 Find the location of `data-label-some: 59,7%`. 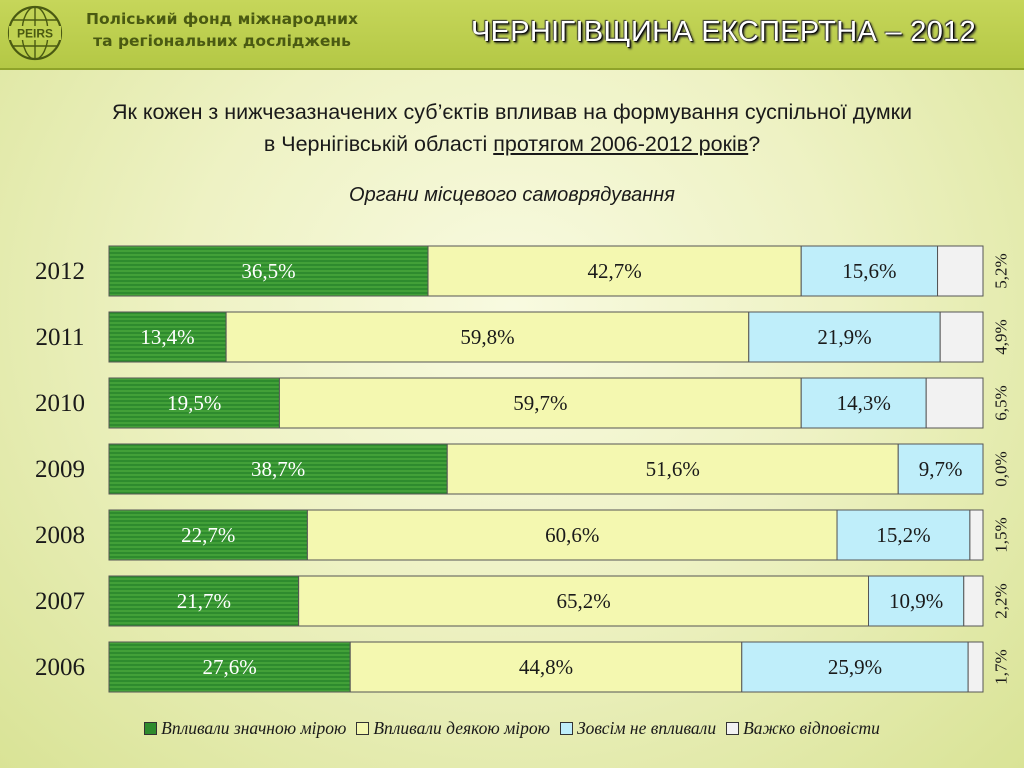

data-label-some: 59,7% is located at coordinates (540, 403).